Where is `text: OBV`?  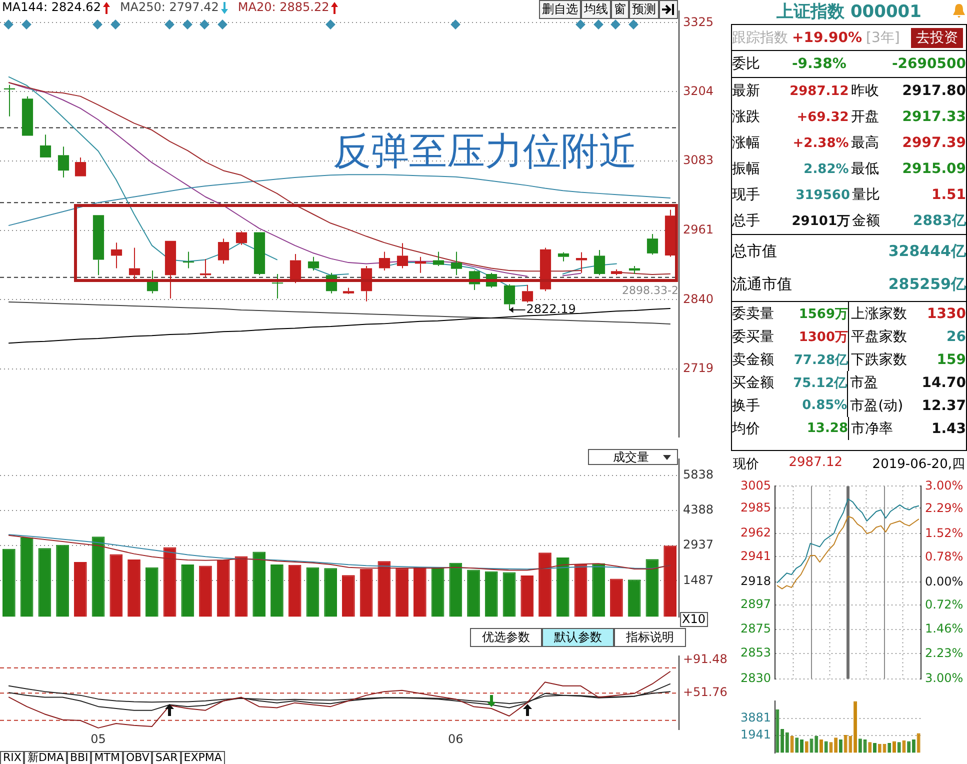 text: OBV is located at coordinates (137, 757).